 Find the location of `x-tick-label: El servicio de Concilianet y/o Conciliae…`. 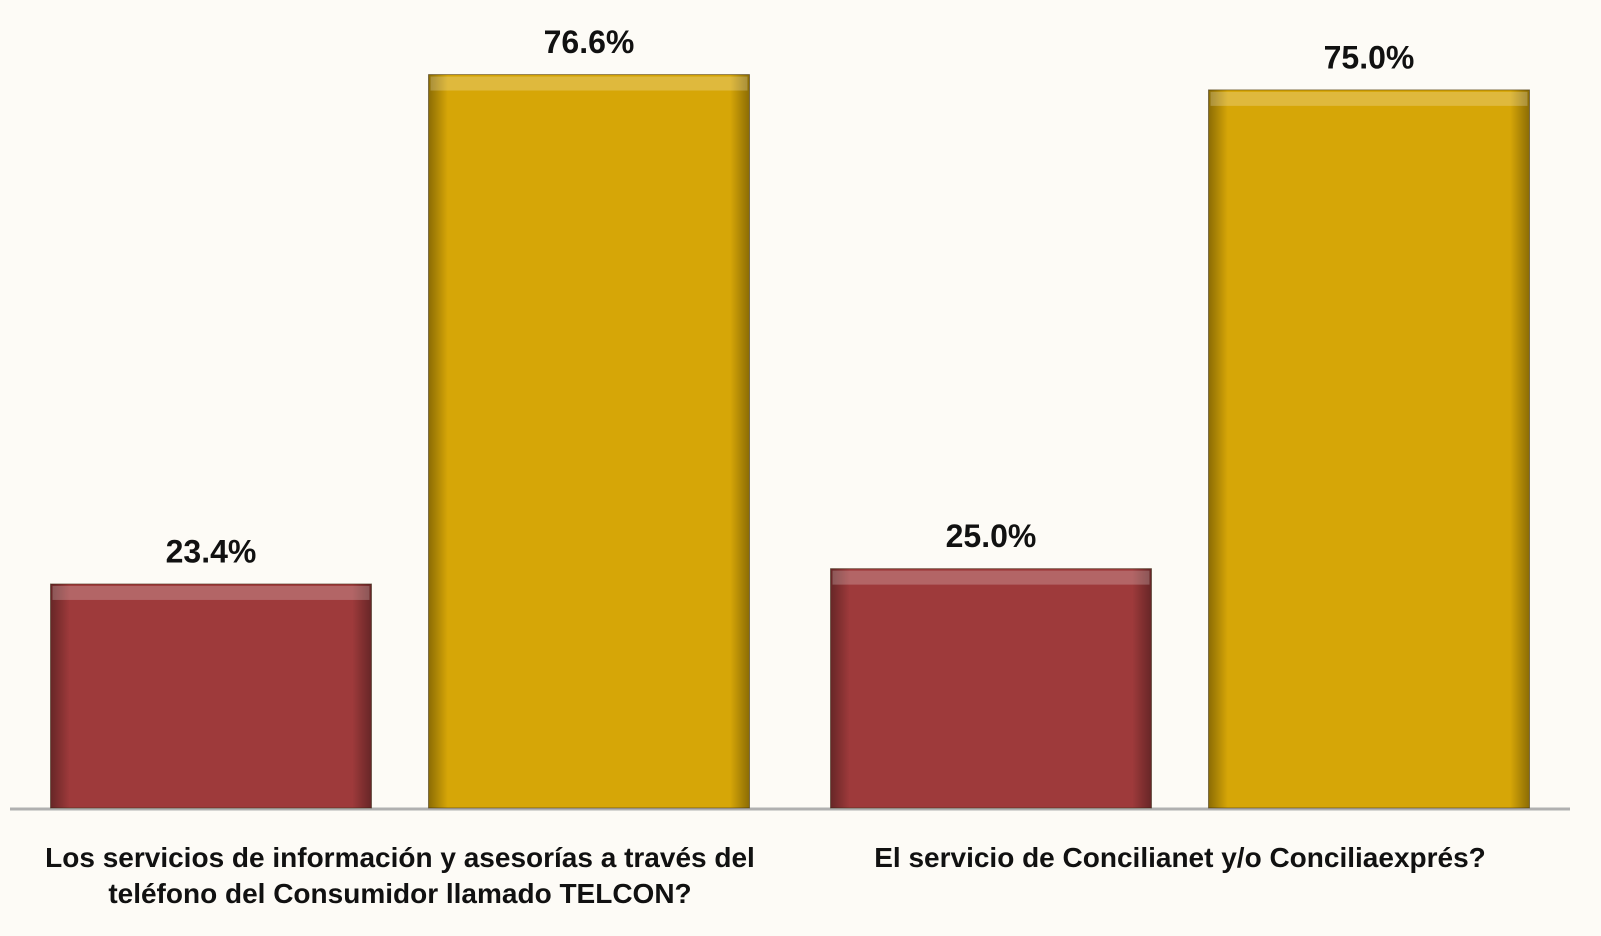

x-tick-label: El servicio de Concilianet y/o Conciliae… is located at coordinates (1180, 857).